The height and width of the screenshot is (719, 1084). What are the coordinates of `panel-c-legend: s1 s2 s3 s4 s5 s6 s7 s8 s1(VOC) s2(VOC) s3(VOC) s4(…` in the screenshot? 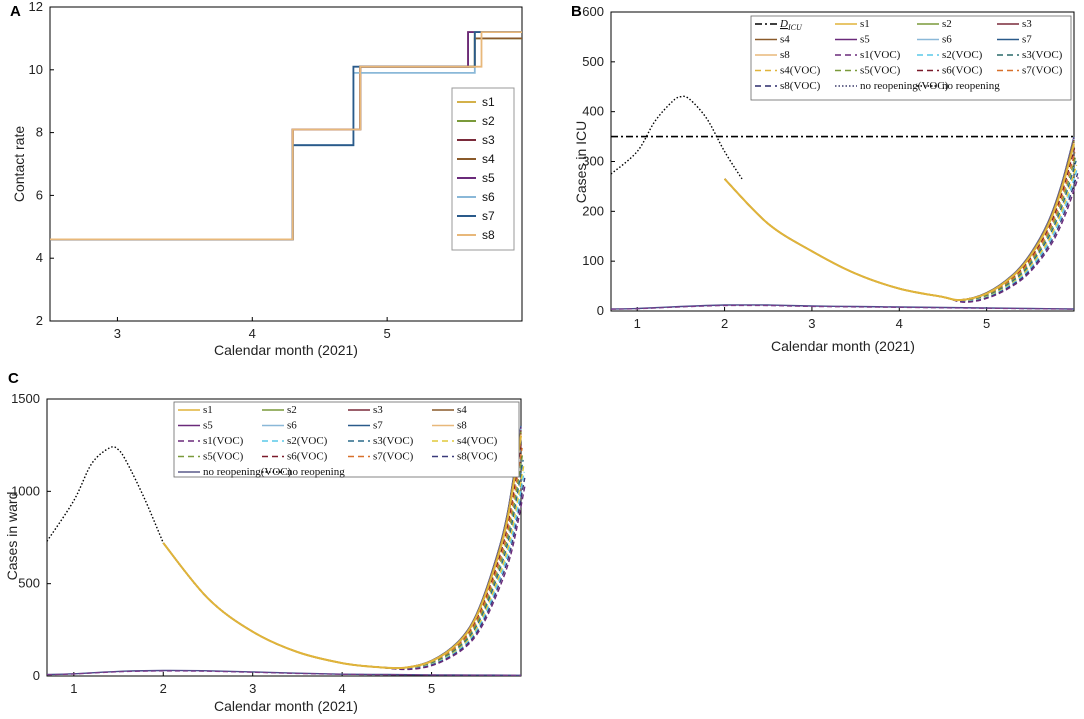 It's located at (346, 439).